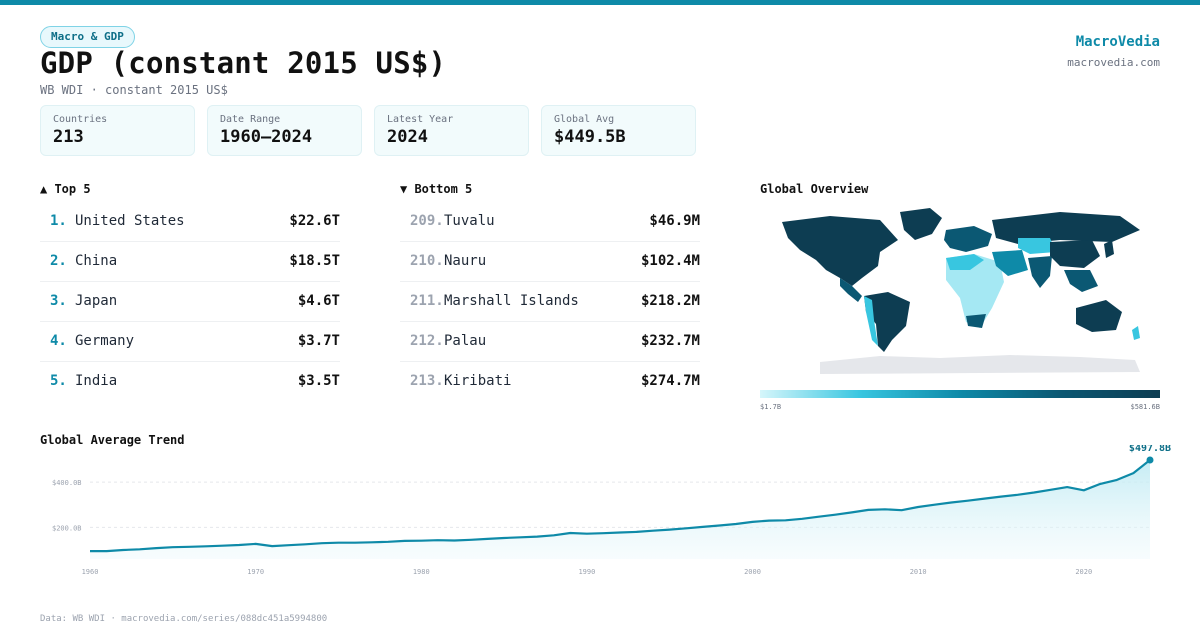 This screenshot has width=1200, height=630. I want to click on list-item: 210. Nauru $102.4M, so click(550, 262).